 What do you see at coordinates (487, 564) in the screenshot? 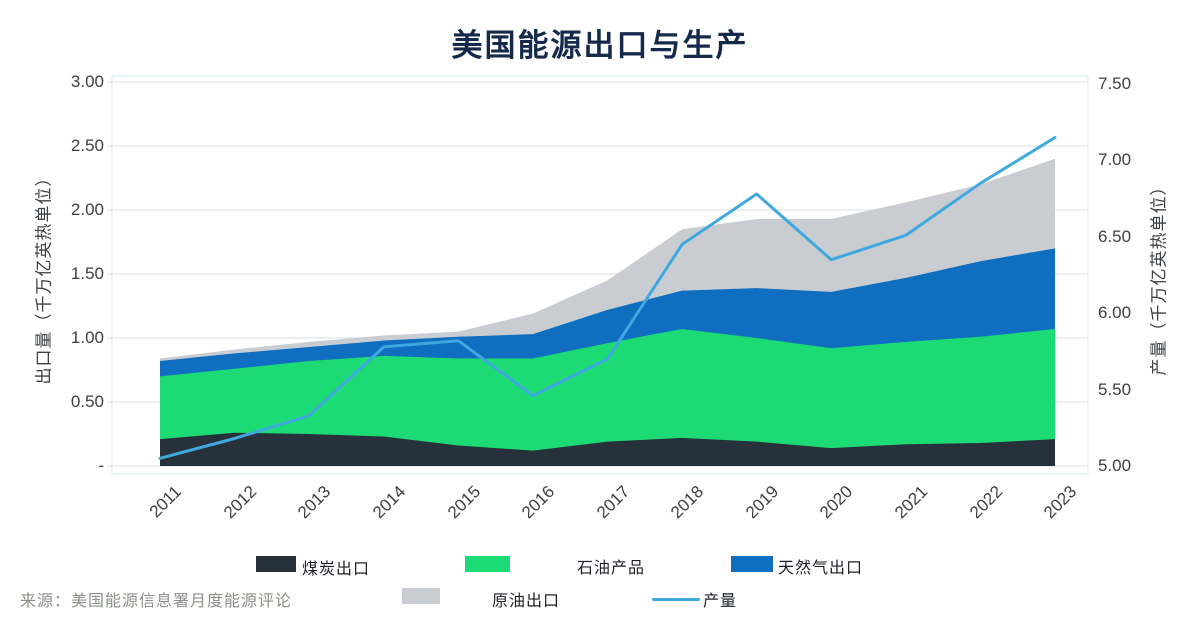
I see `legend-swatch-petroleum` at bounding box center [487, 564].